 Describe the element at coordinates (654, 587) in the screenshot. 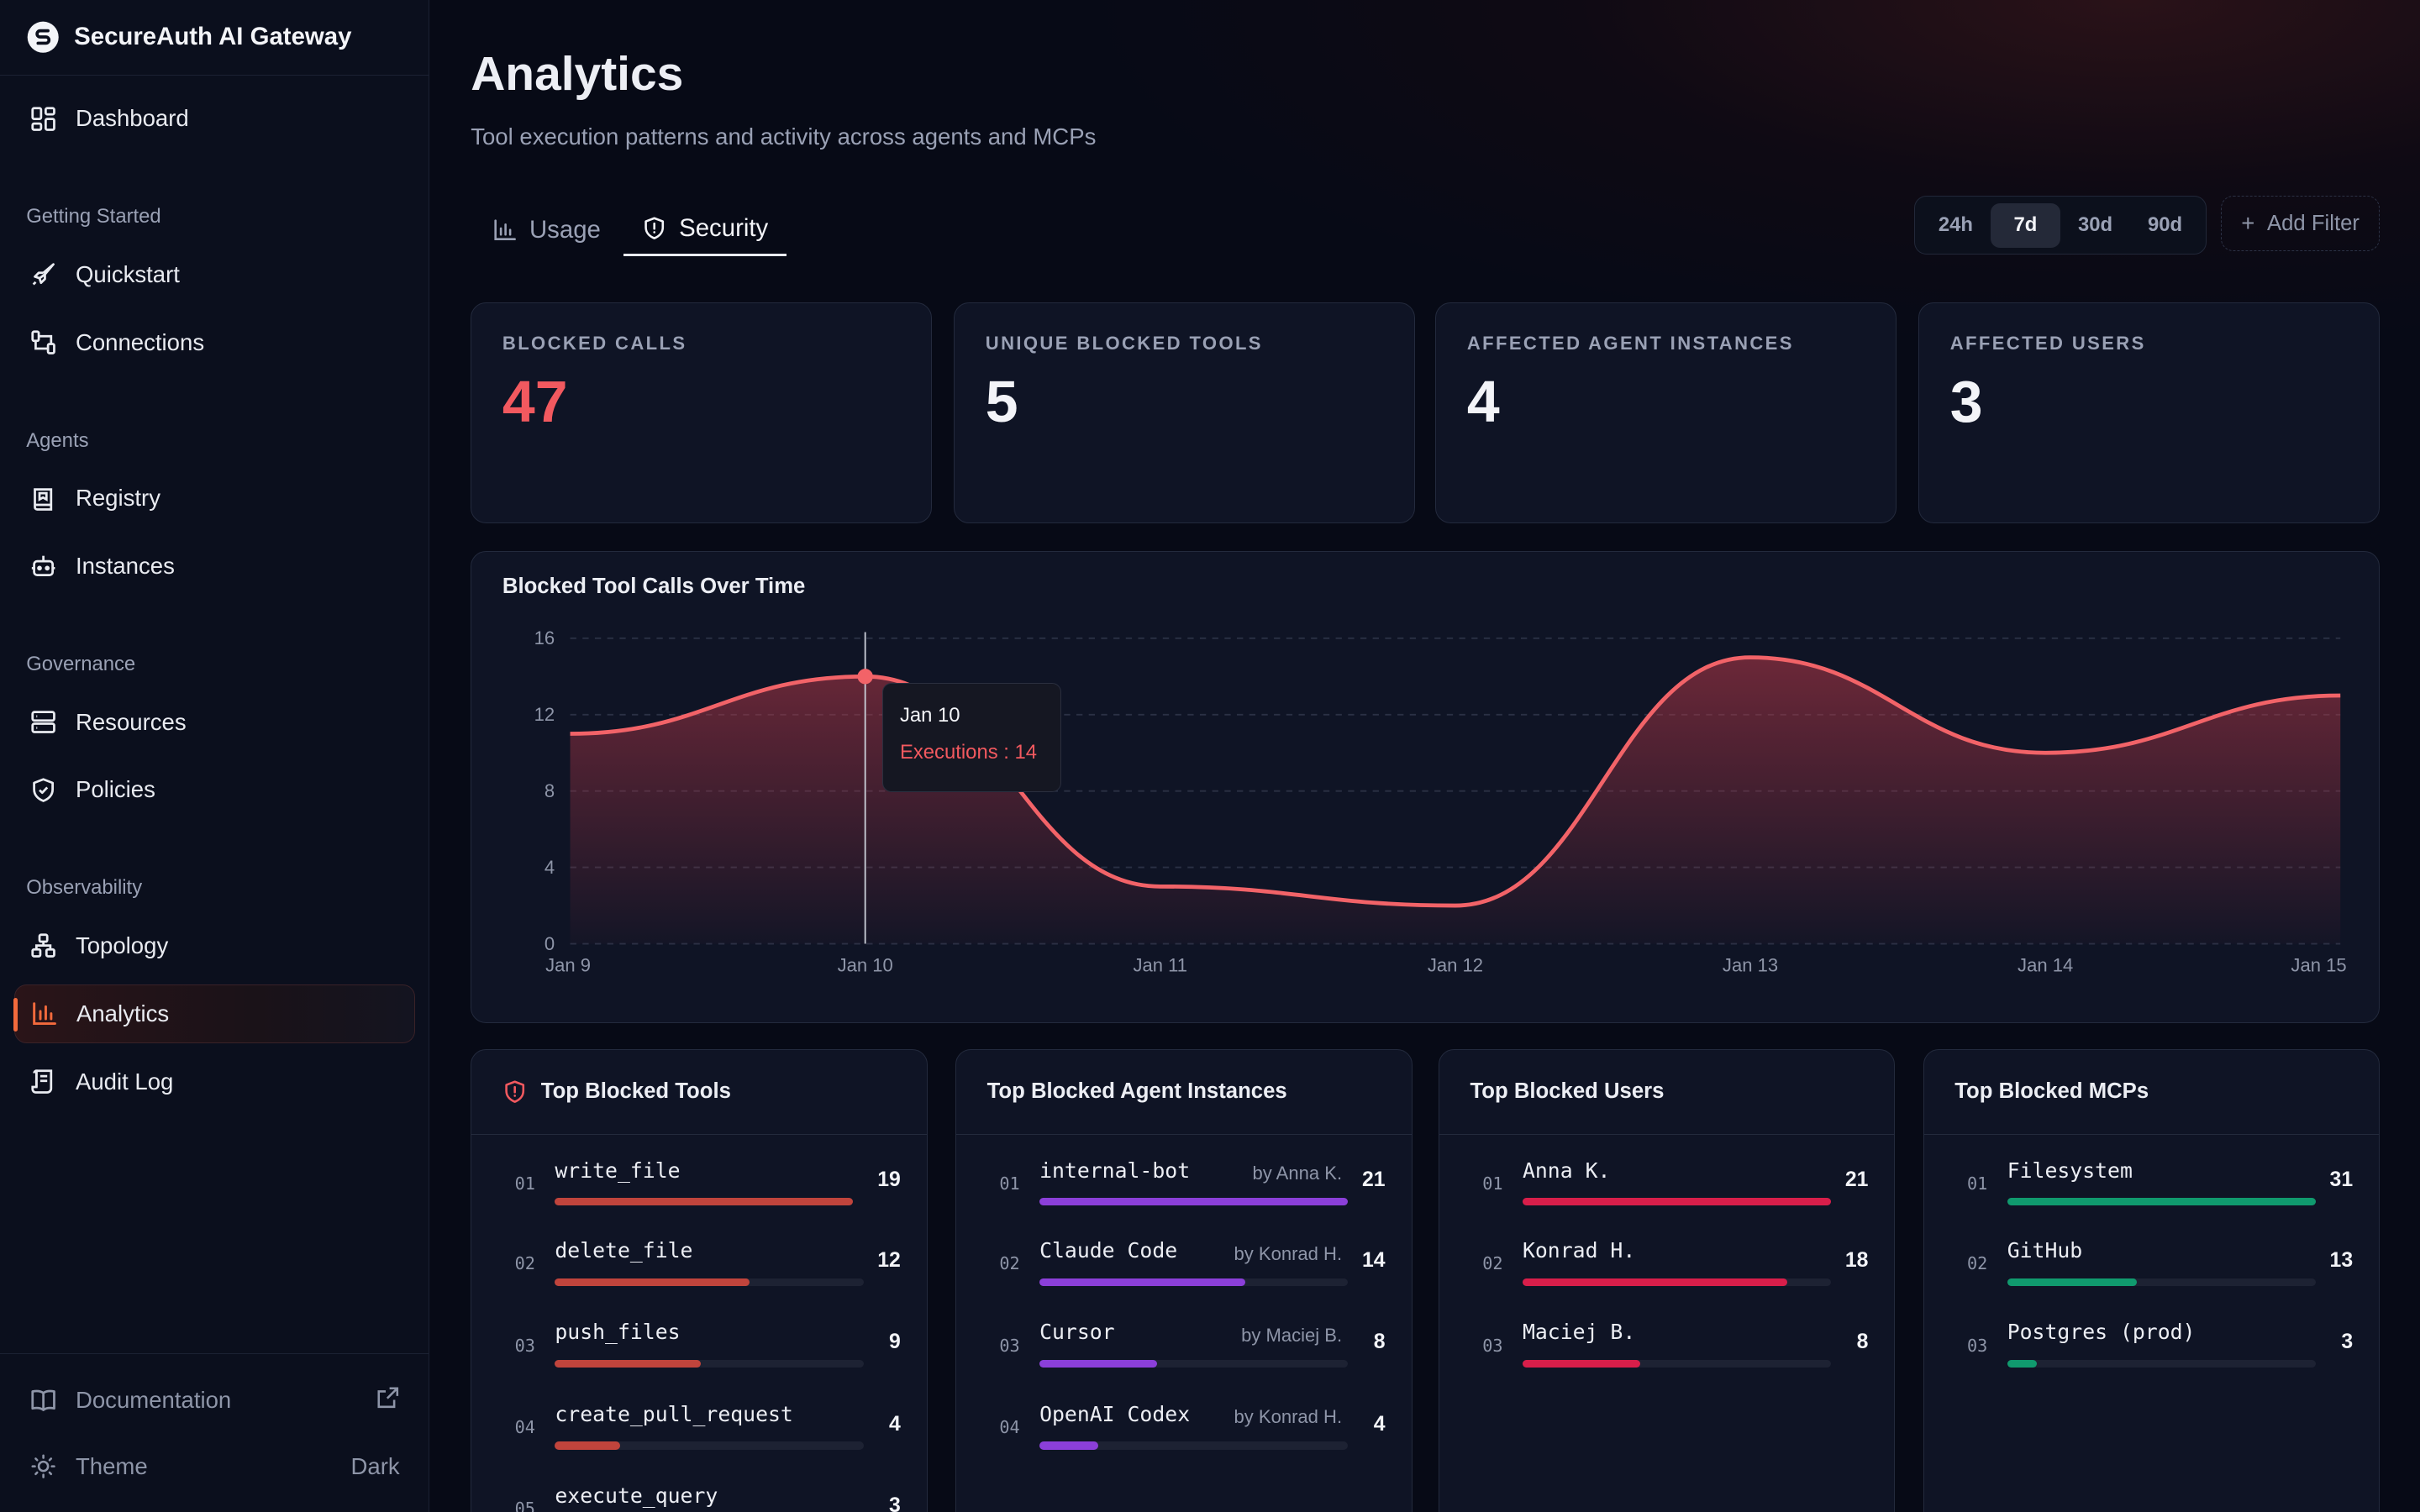

I see `chart-title: Blocked Tool Calls Over Time` at that location.